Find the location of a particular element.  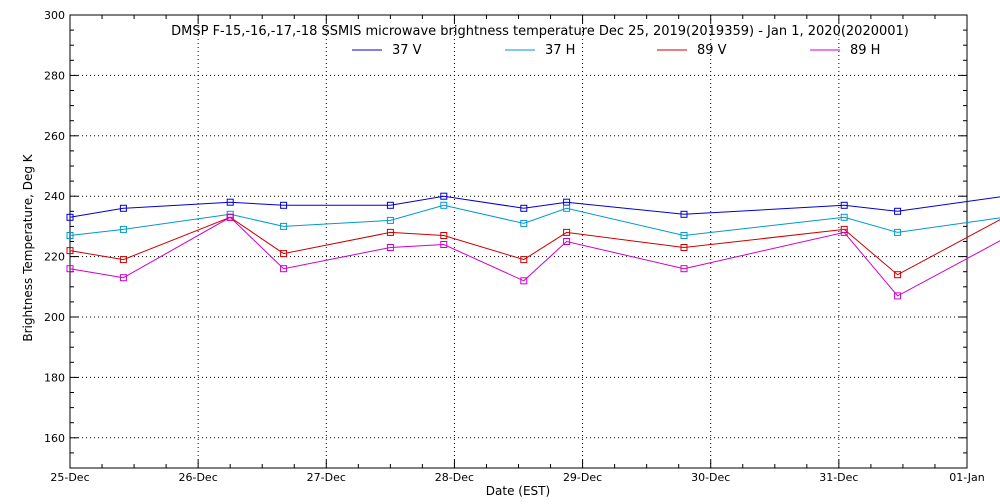

y-tick-label: 180 is located at coordinates (54, 377).